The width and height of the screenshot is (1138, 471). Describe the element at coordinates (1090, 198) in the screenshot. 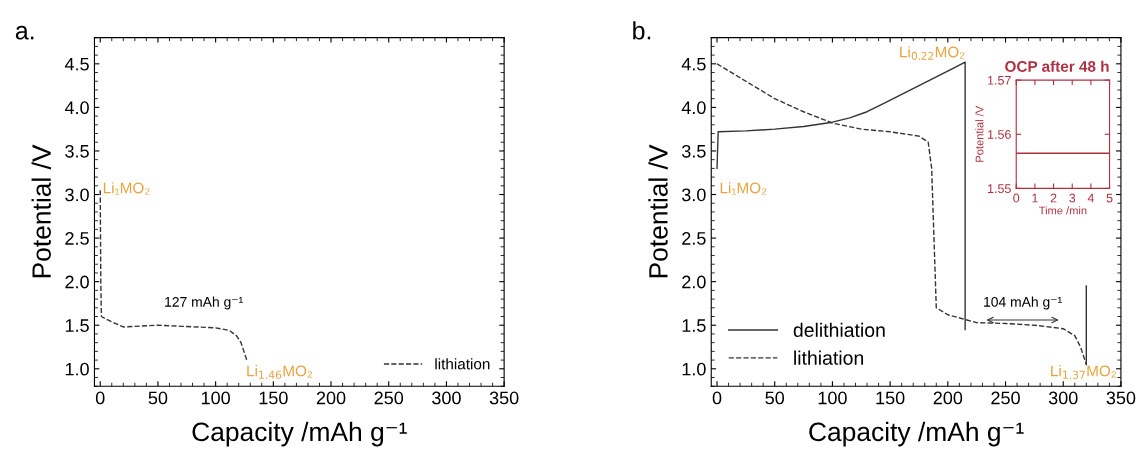

I see `x-tick-label: 4` at that location.